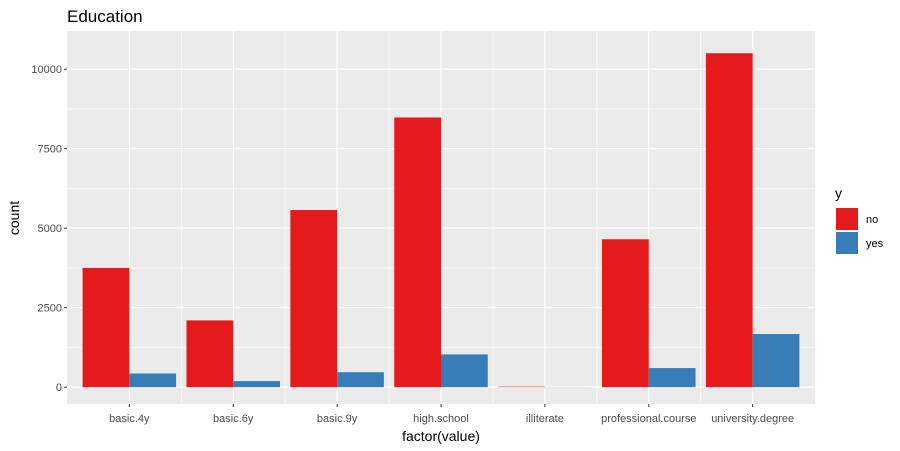  What do you see at coordinates (441, 436) in the screenshot?
I see `x-axis-title: factor(value)` at bounding box center [441, 436].